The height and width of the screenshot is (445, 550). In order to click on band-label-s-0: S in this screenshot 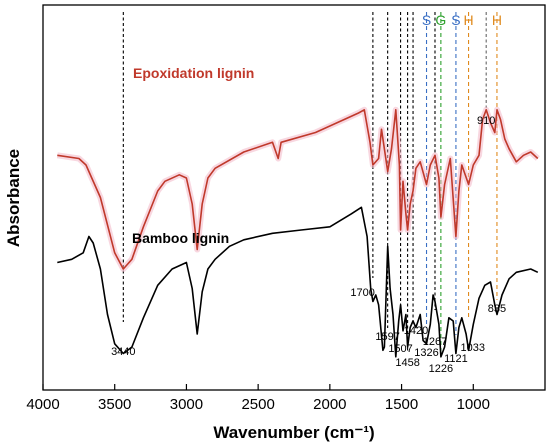, I will do `click(426, 20)`.